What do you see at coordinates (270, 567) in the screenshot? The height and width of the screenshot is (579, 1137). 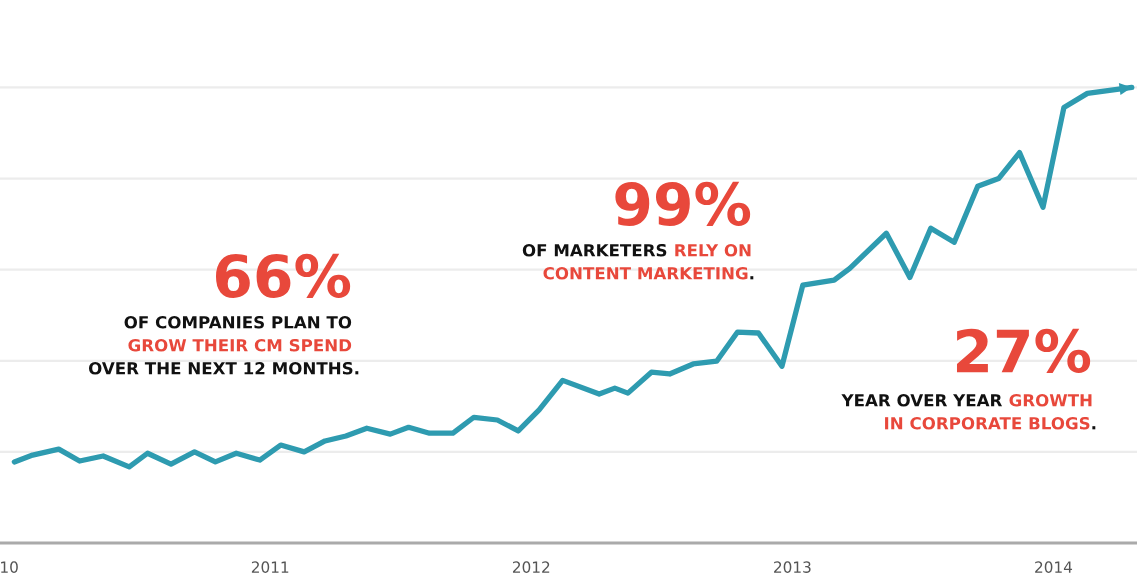 I see `x-tick-label: 2011` at bounding box center [270, 567].